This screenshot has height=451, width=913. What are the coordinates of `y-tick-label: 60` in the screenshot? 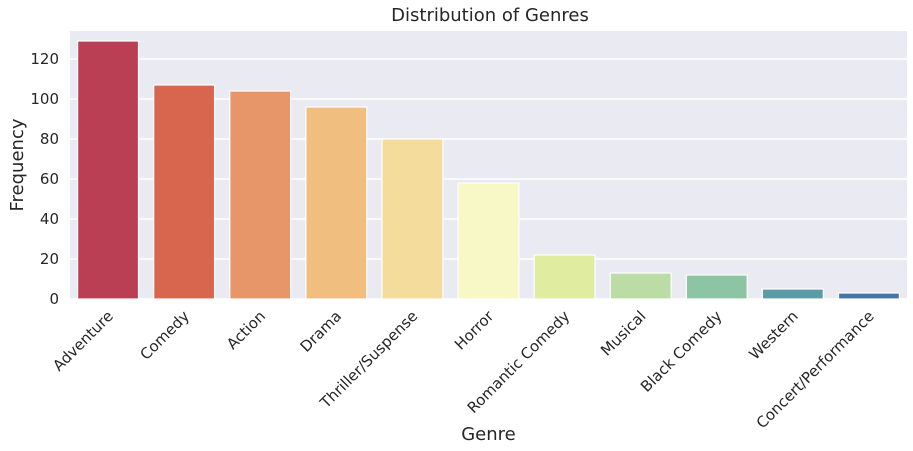 It's located at (49, 179).